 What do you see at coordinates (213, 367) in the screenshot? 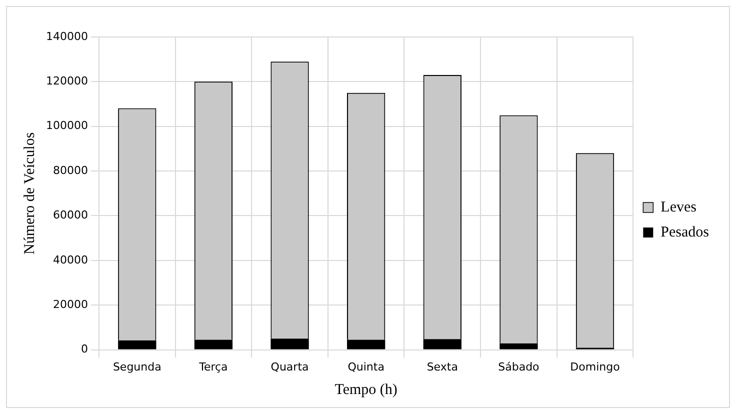
I see `x-tick-label: Terça` at bounding box center [213, 367].